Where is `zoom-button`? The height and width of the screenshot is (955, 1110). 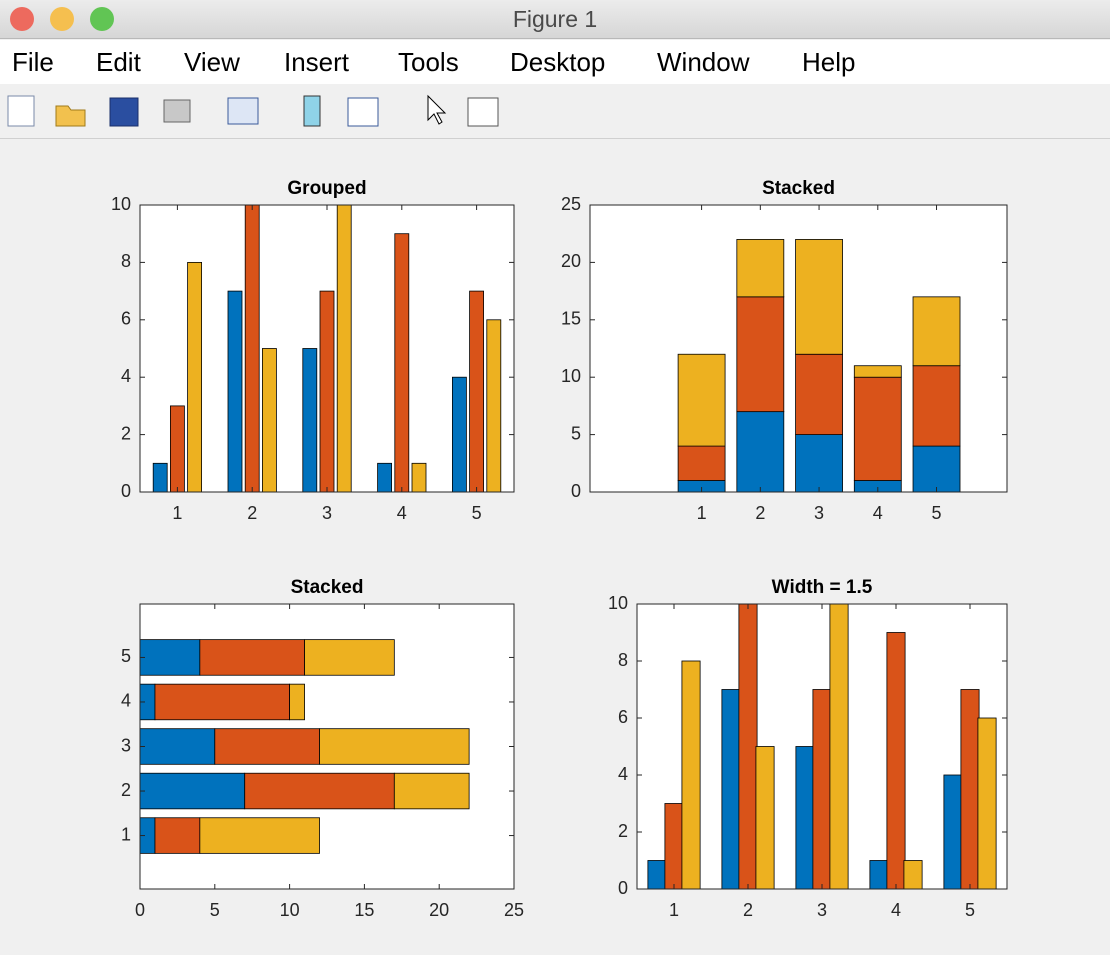
zoom-button is located at coordinates (102, 19).